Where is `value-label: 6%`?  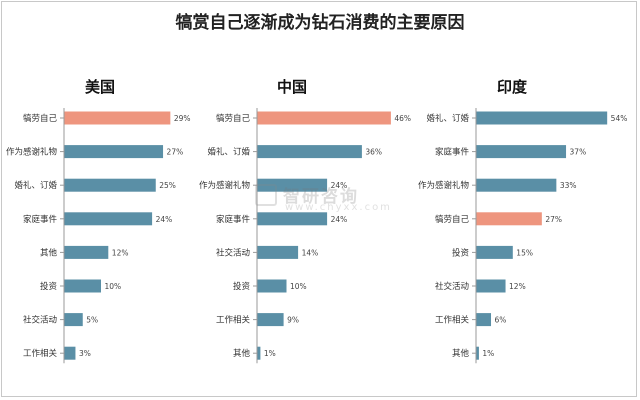
value-label: 6% is located at coordinates (501, 320).